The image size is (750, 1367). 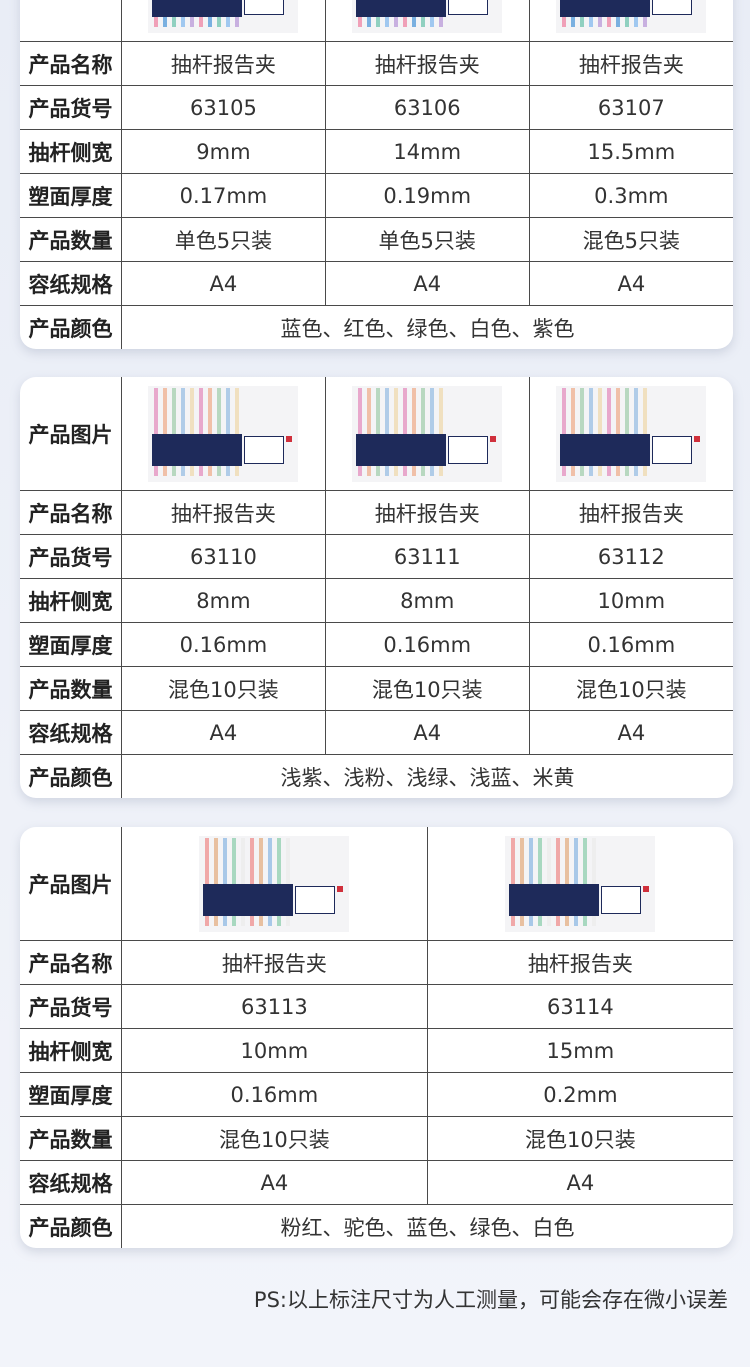 What do you see at coordinates (223, 151) in the screenshot?
I see `cell-width: 9mm` at bounding box center [223, 151].